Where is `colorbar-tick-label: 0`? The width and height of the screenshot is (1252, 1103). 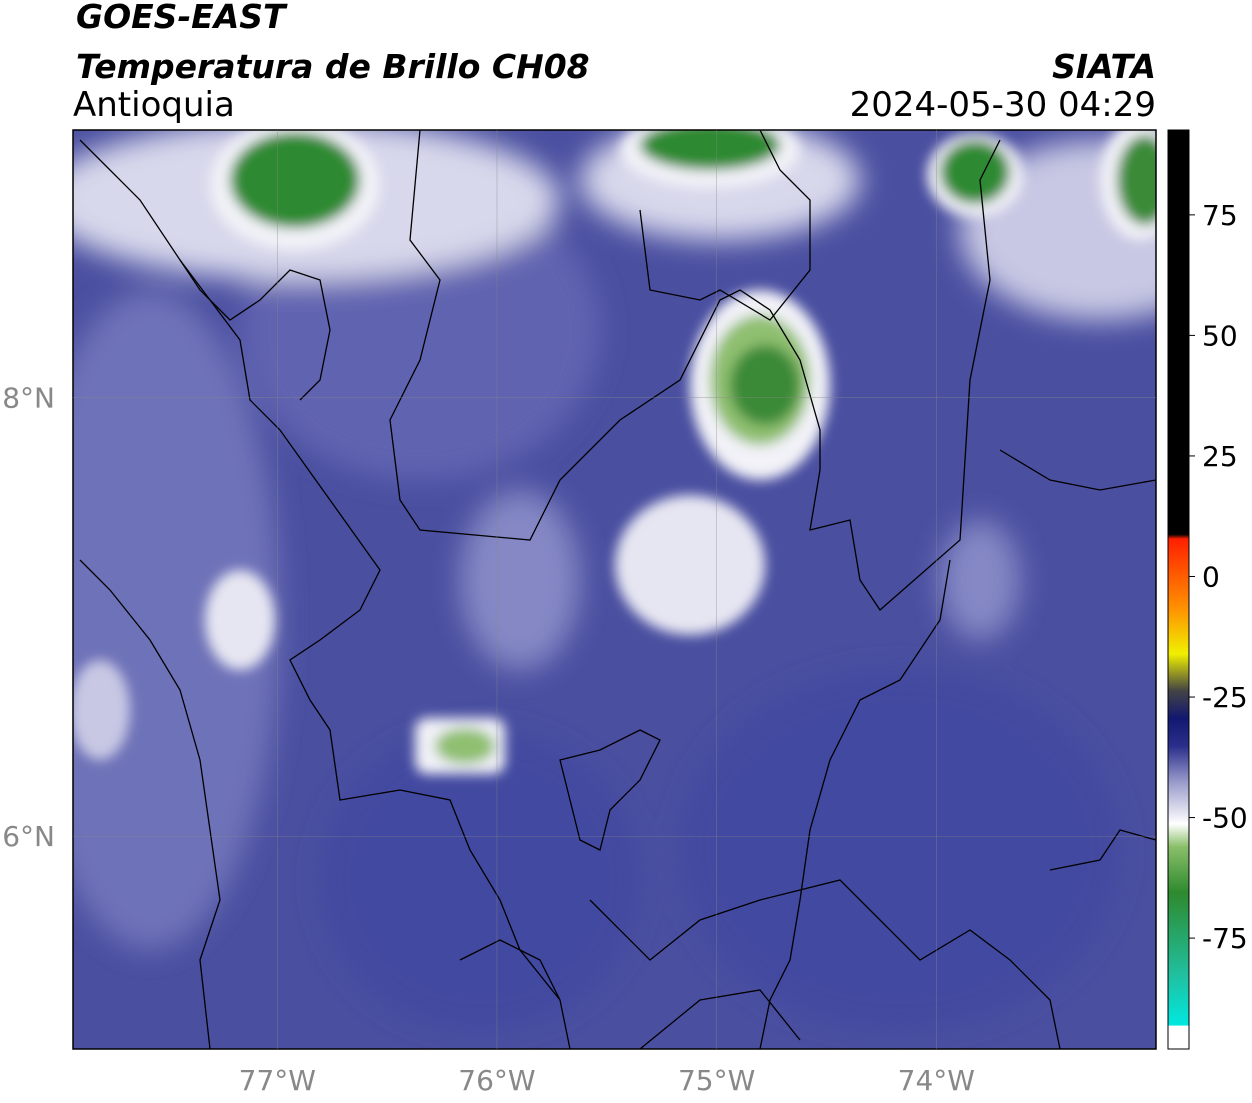
colorbar-tick-label: 0 is located at coordinates (1211, 576).